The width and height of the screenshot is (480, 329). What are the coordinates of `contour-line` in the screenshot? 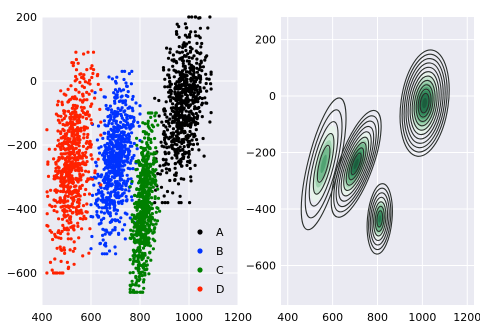 It's located at (323, 164).